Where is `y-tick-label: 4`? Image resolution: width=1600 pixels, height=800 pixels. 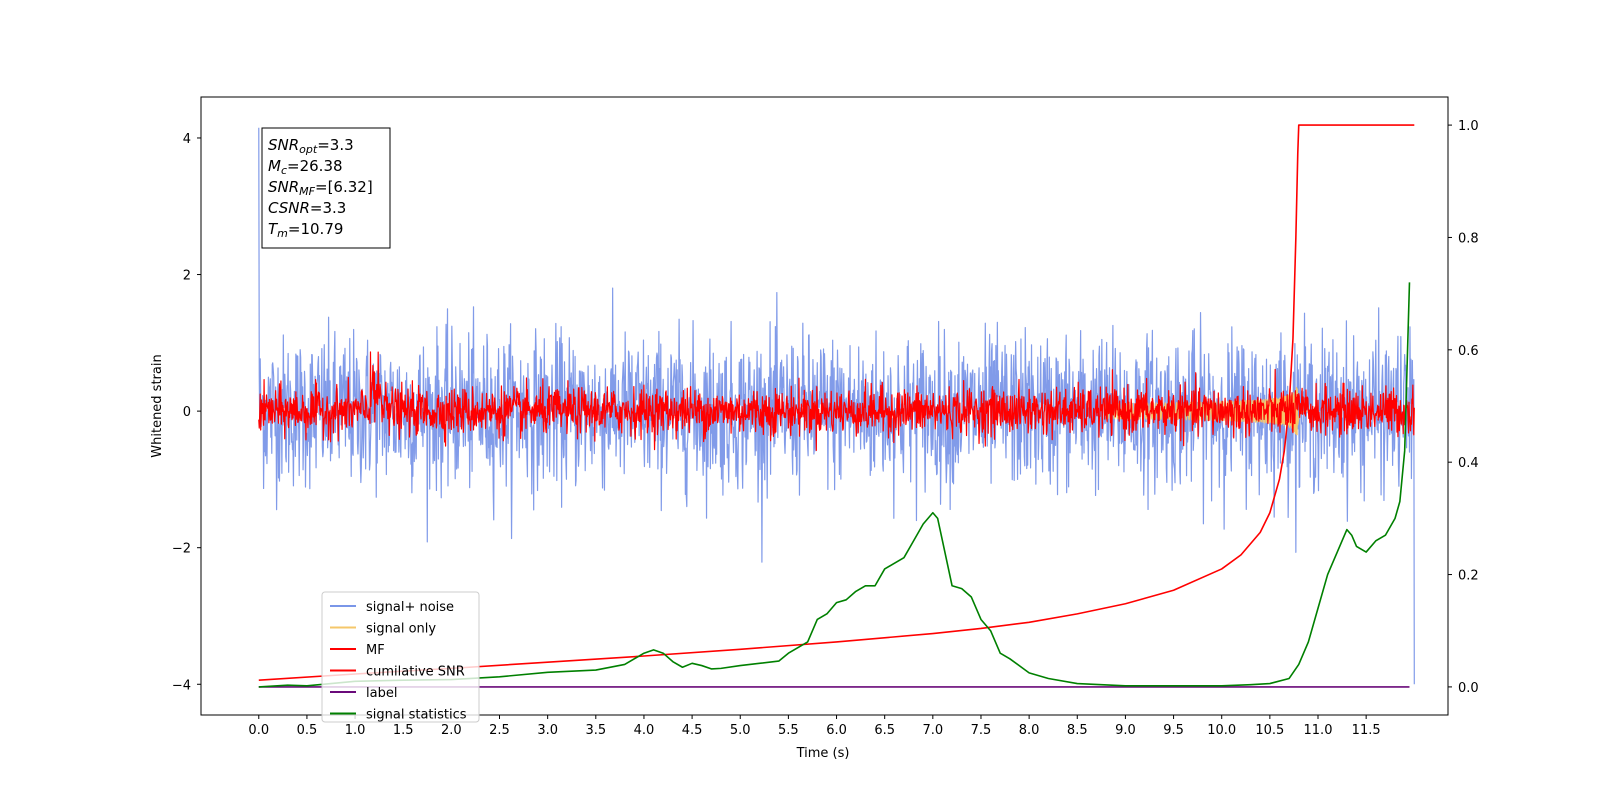 y-tick-label: 4 is located at coordinates (187, 139).